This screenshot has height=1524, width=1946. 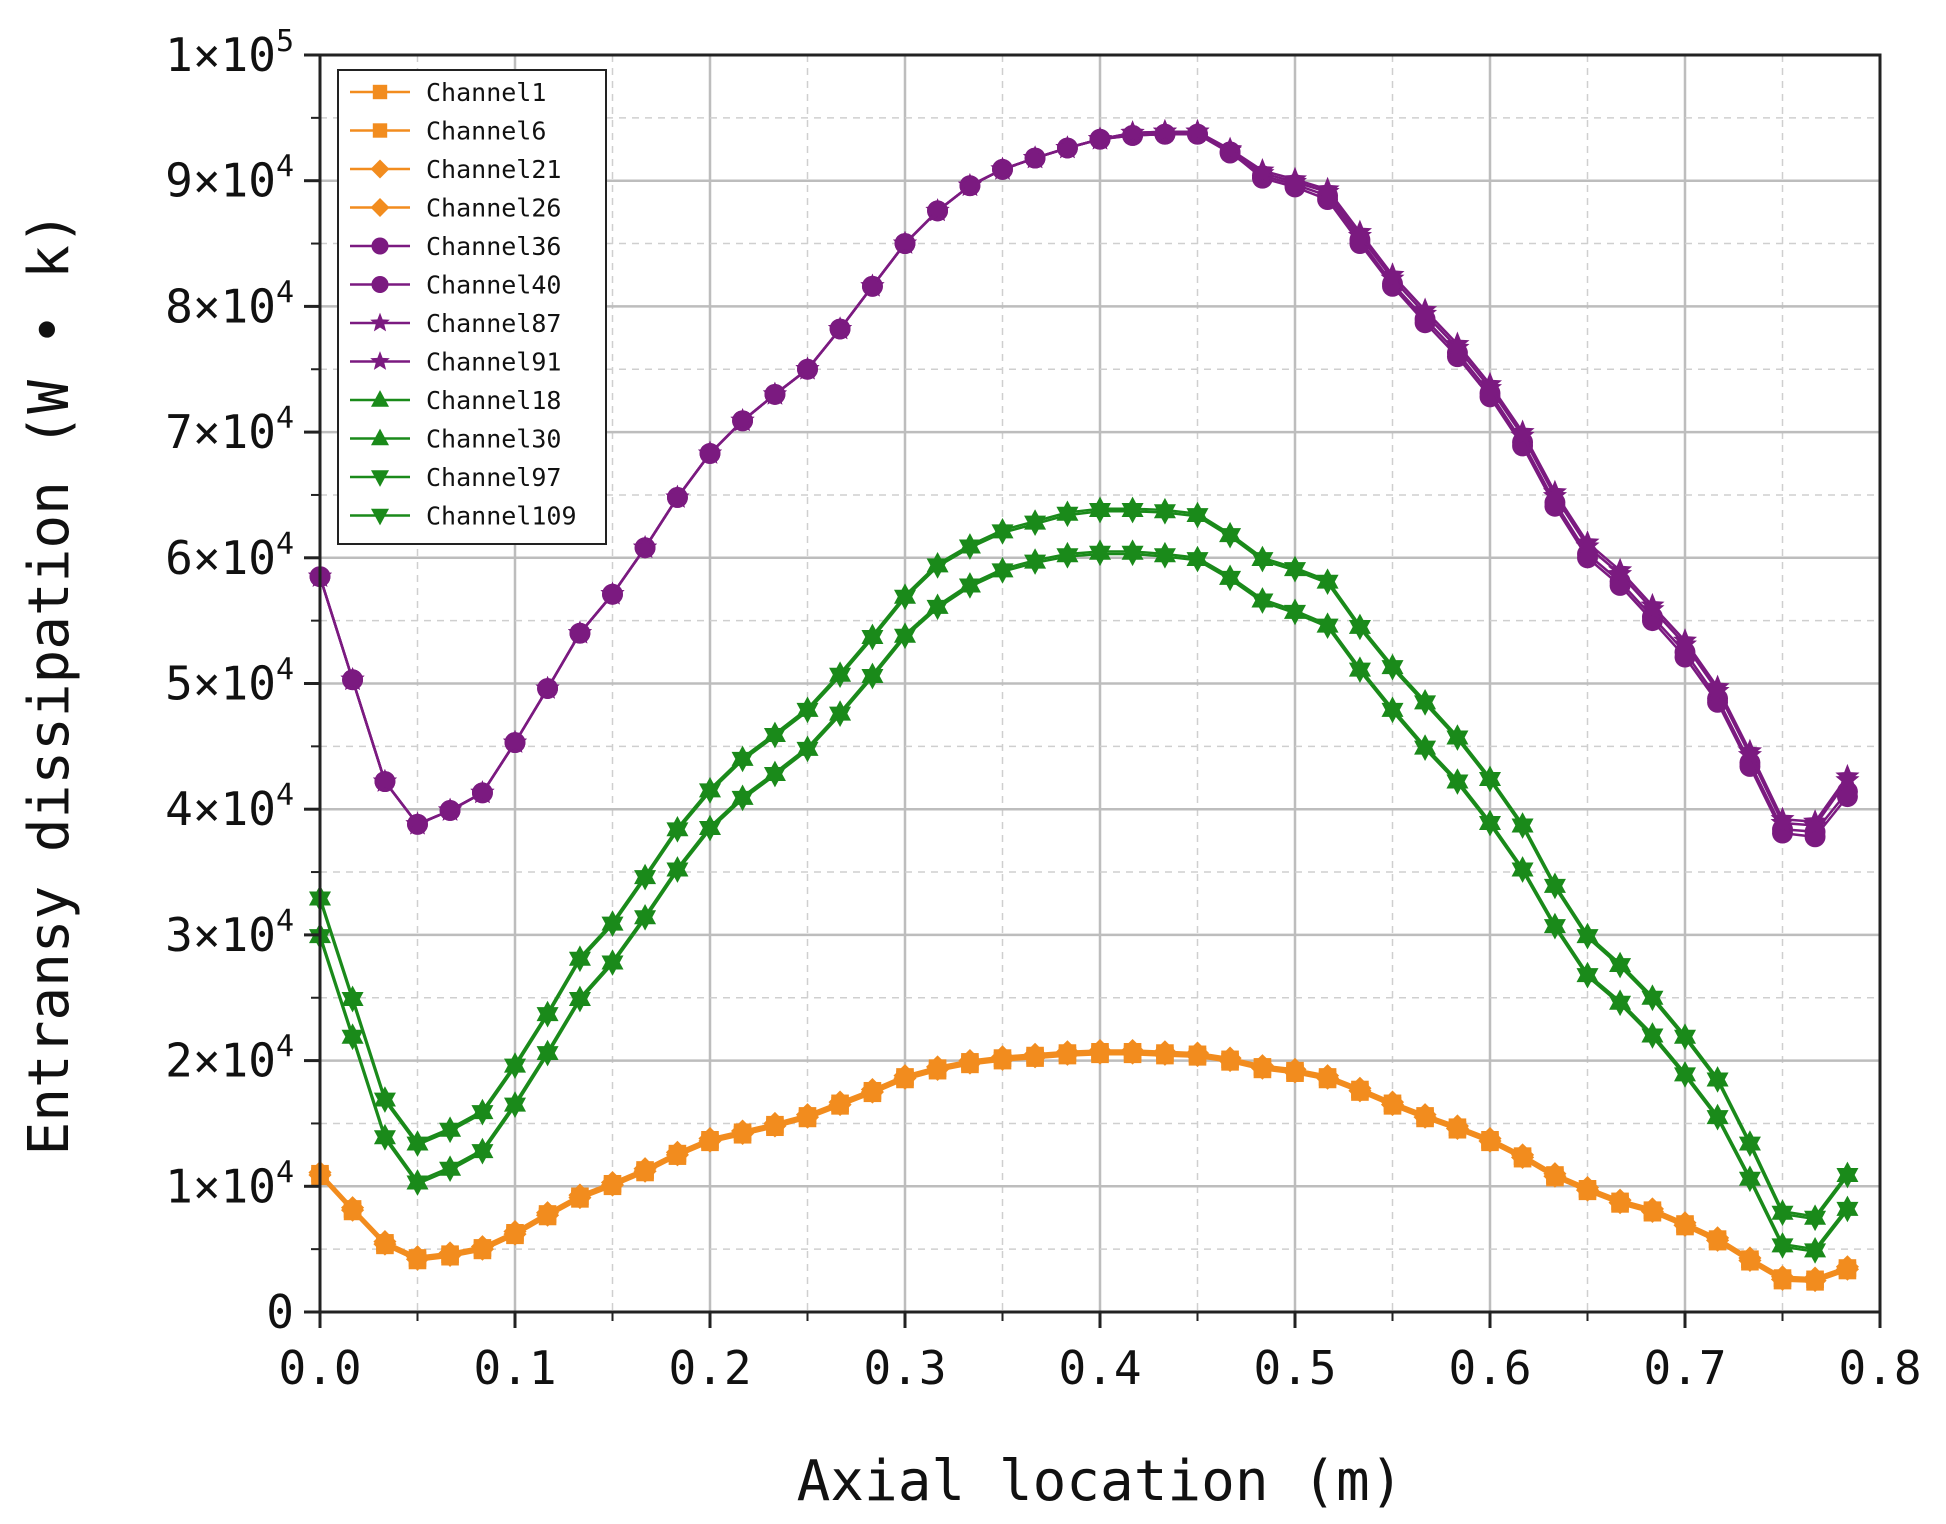 What do you see at coordinates (1100, 1481) in the screenshot?
I see `x-axis-title: Axial location (m)` at bounding box center [1100, 1481].